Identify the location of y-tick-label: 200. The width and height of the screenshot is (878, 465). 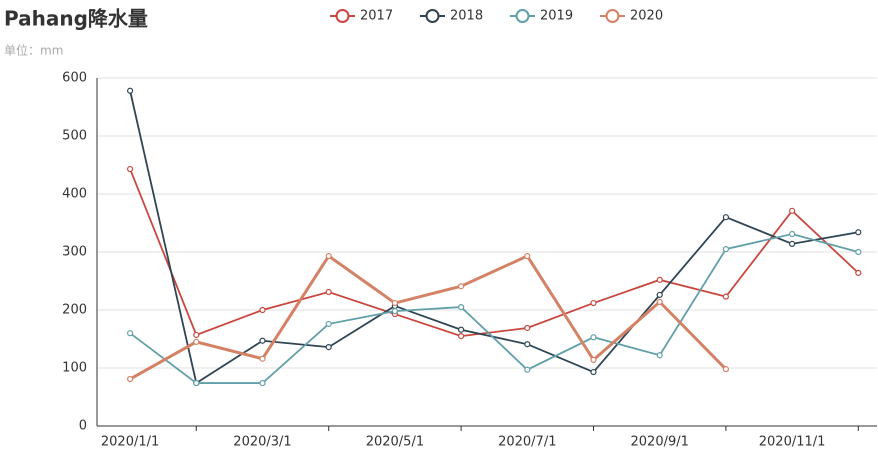
(74, 310).